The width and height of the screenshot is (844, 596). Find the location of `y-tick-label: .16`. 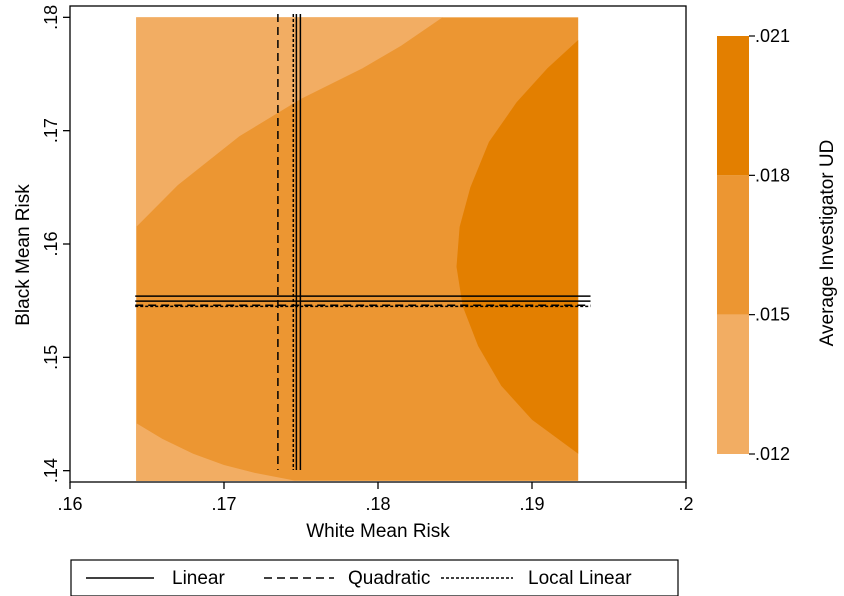

y-tick-label: .16 is located at coordinates (51, 243).